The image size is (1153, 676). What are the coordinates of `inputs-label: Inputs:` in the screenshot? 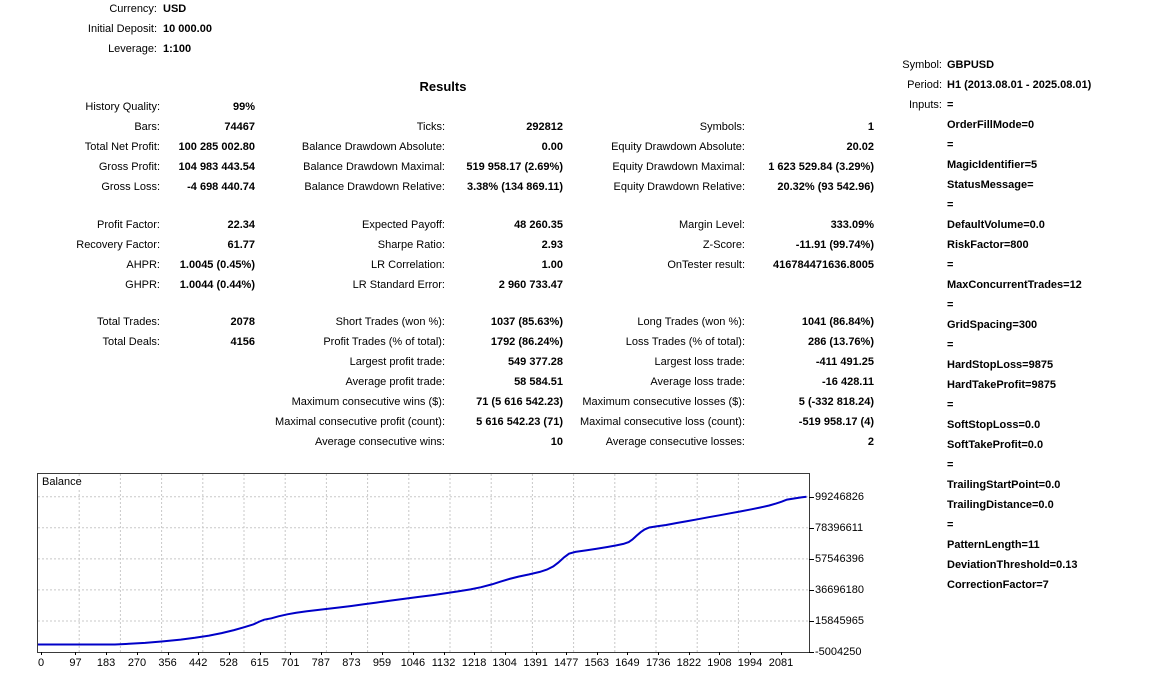 It's located at (925, 105).